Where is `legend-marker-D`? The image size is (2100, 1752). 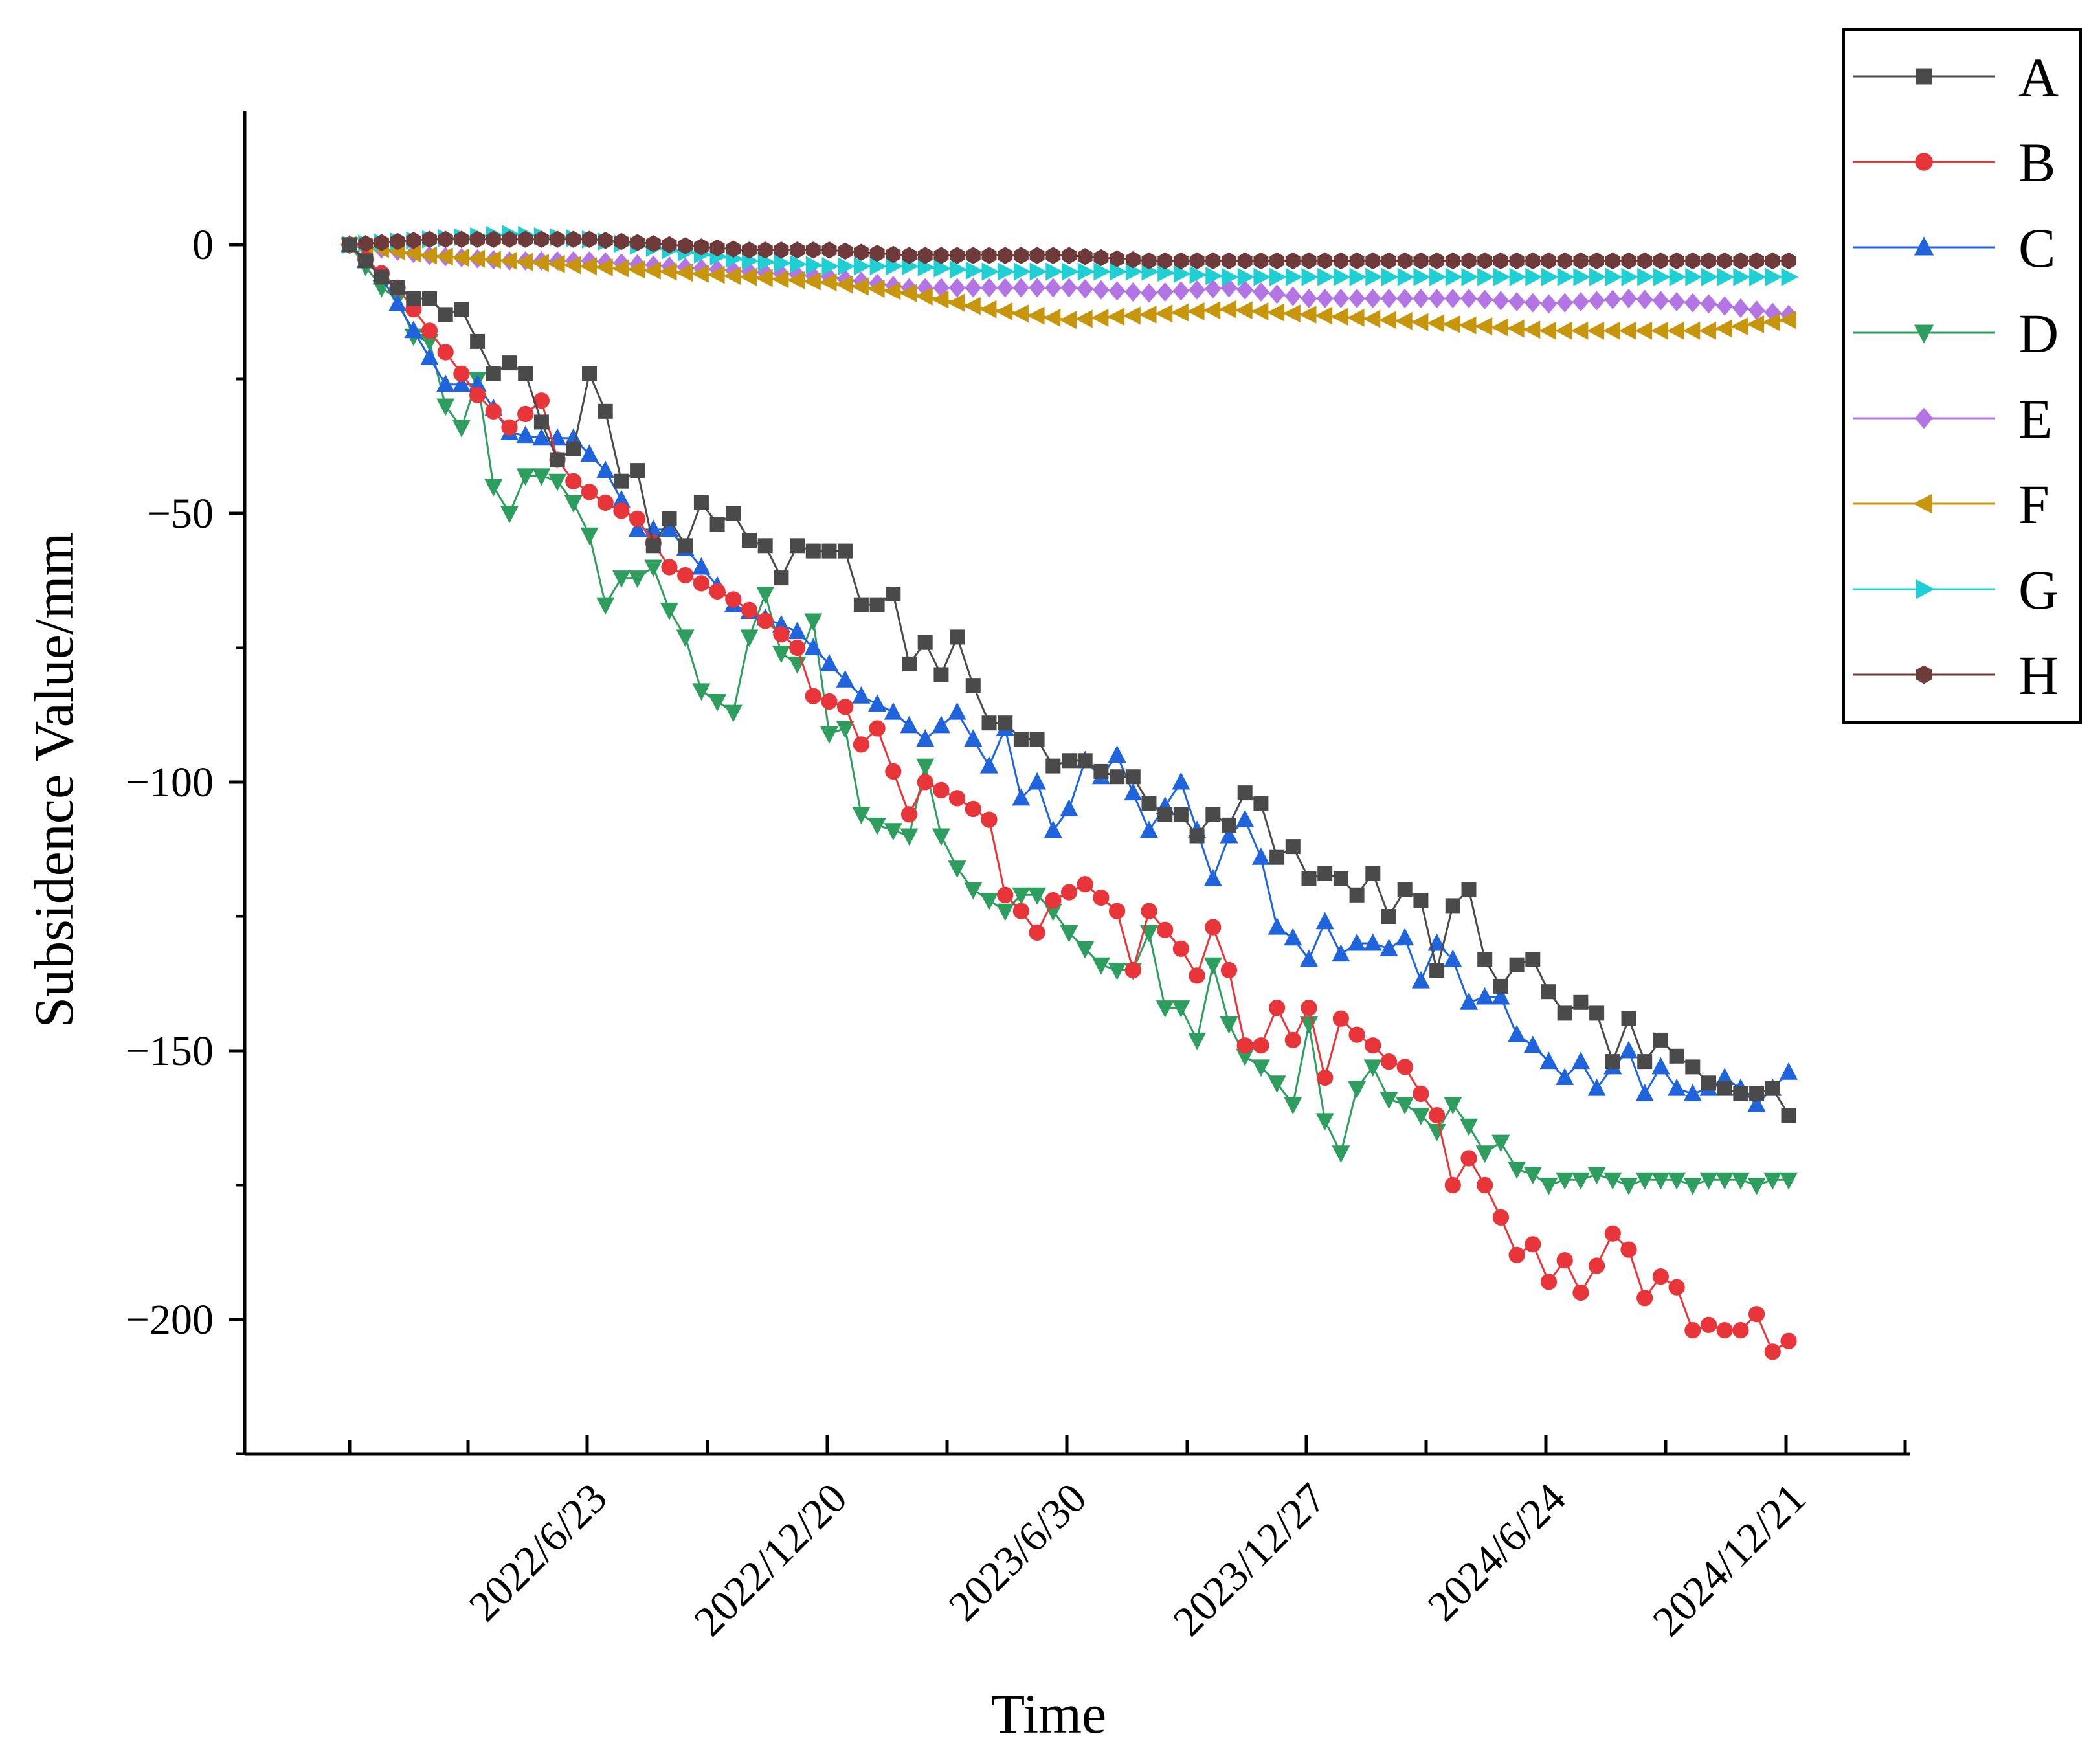 legend-marker-D is located at coordinates (1924, 334).